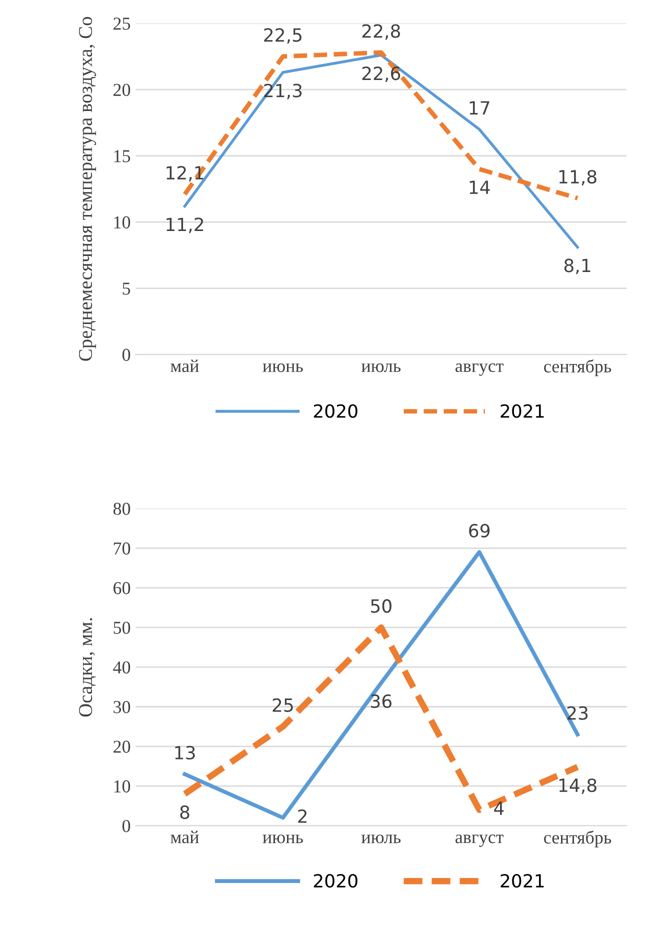 The height and width of the screenshot is (933, 646). What do you see at coordinates (479, 531) in the screenshot?
I see `data-label: 69` at bounding box center [479, 531].